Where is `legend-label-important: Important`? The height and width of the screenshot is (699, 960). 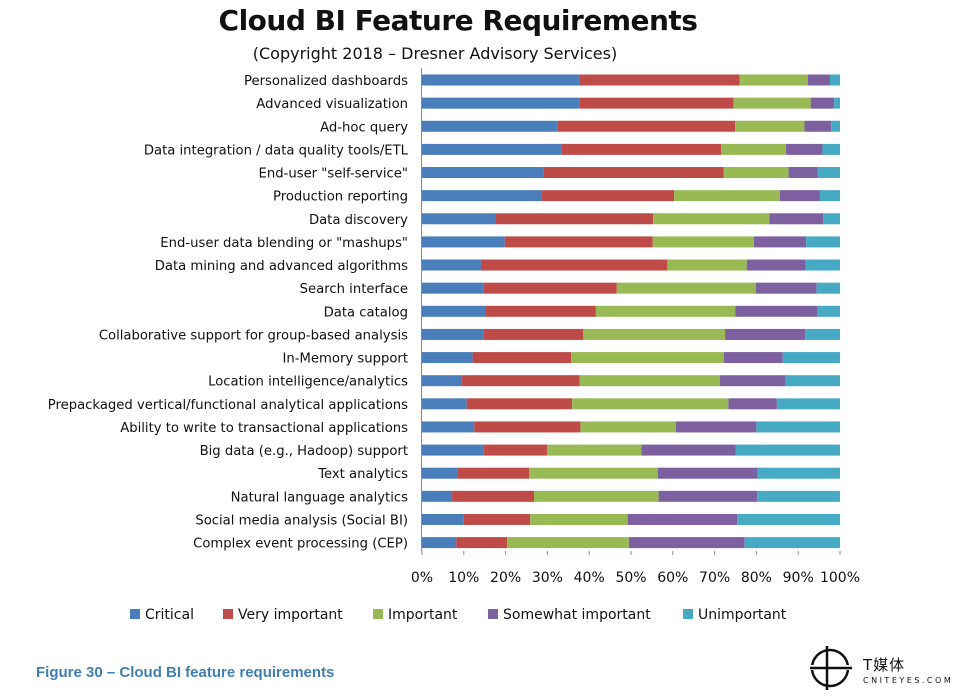
legend-label-important: Important is located at coordinates (423, 615).